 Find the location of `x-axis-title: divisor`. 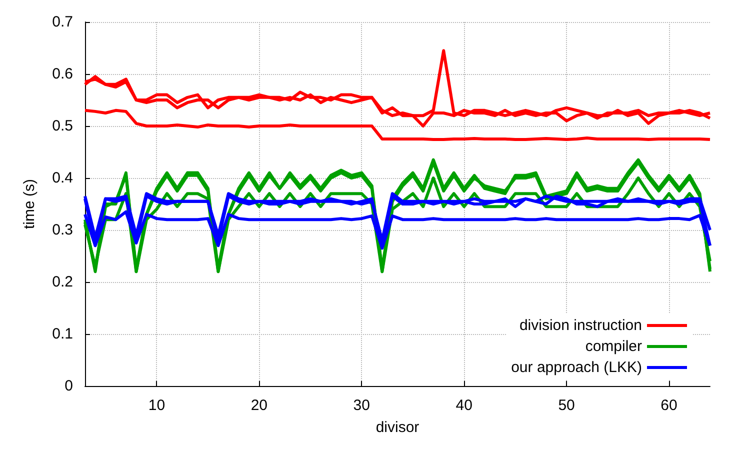

x-axis-title: divisor is located at coordinates (398, 427).